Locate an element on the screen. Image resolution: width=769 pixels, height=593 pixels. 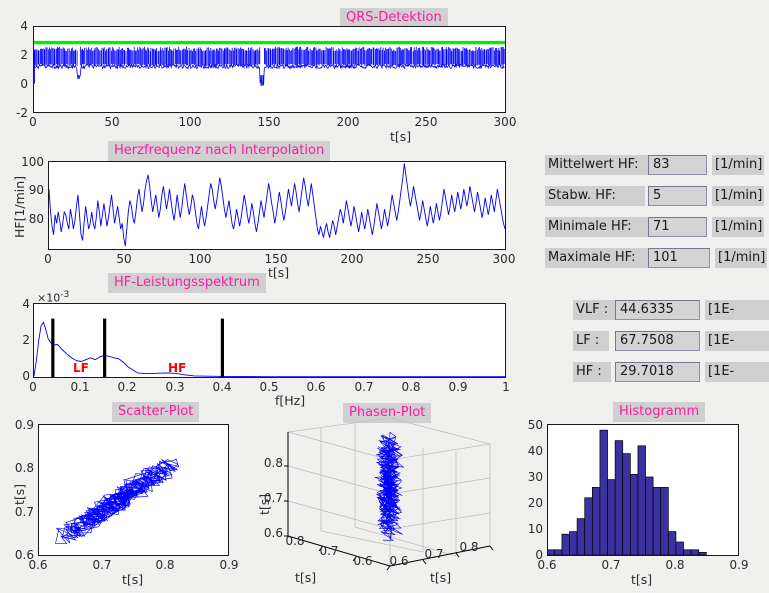
phase-panel: Phasen-Plot is located at coordinates (384, 496).